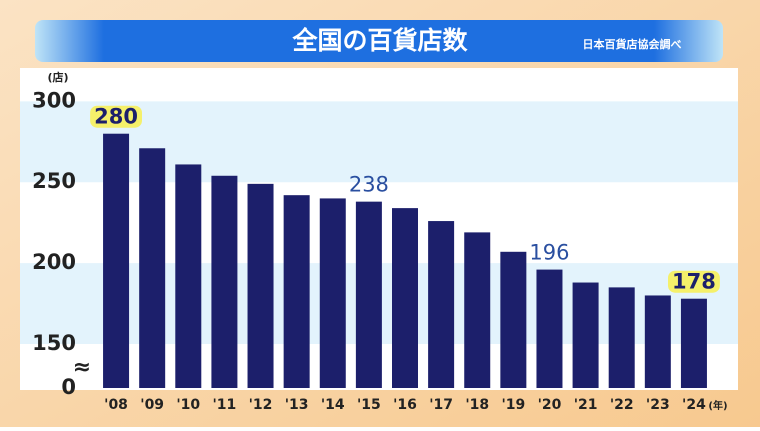  What do you see at coordinates (57, 77) in the screenshot?
I see `y-unit: (店)` at bounding box center [57, 77].